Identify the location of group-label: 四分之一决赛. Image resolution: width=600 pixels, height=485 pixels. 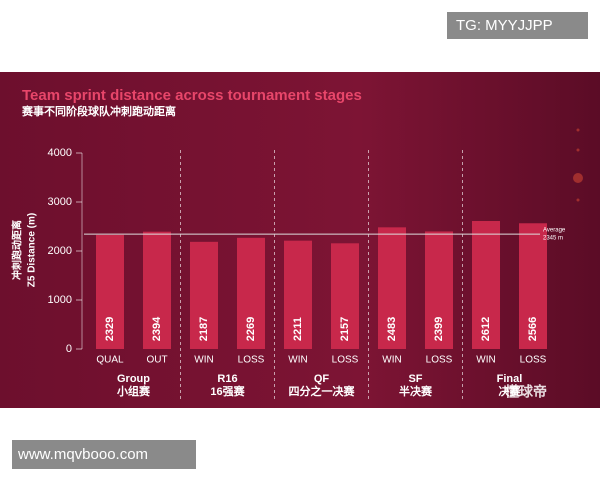
(322, 391).